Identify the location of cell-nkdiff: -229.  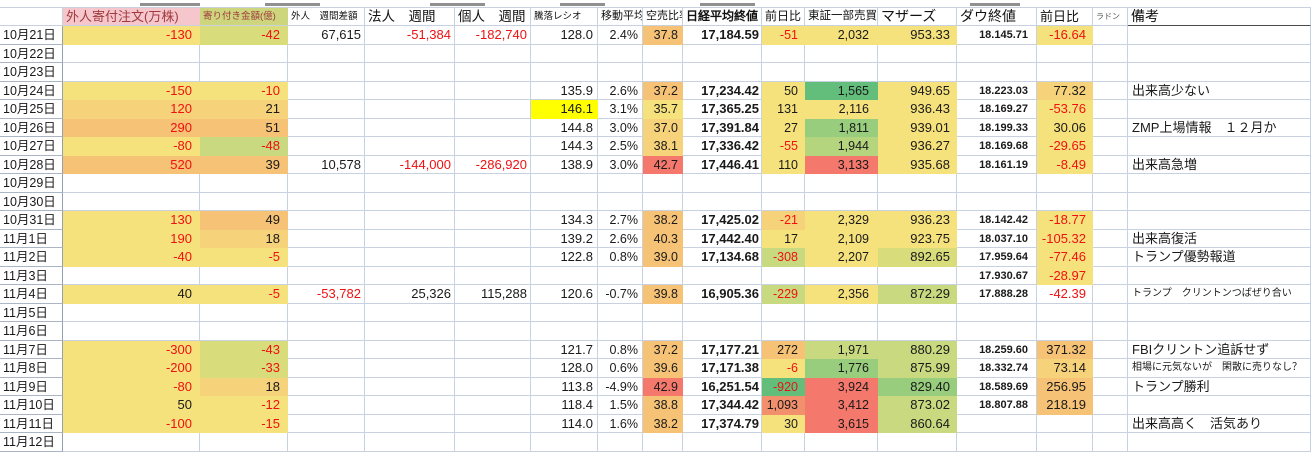
(783, 294).